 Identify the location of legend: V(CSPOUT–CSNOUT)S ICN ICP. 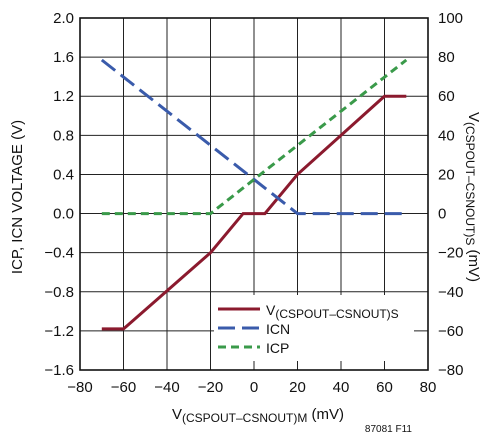
(314, 328).